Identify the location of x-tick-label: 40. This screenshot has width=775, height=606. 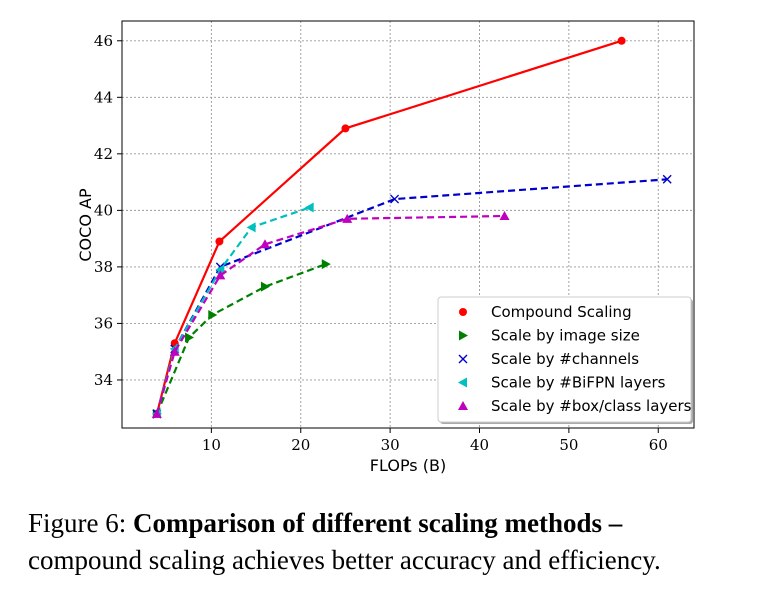
(479, 445).